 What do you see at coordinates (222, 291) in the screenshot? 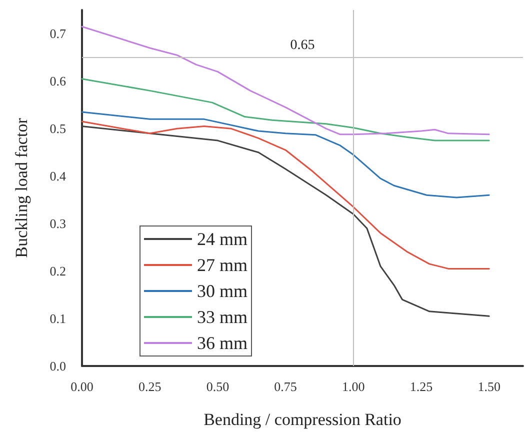
I see `legend-label: 30 mm` at bounding box center [222, 291].